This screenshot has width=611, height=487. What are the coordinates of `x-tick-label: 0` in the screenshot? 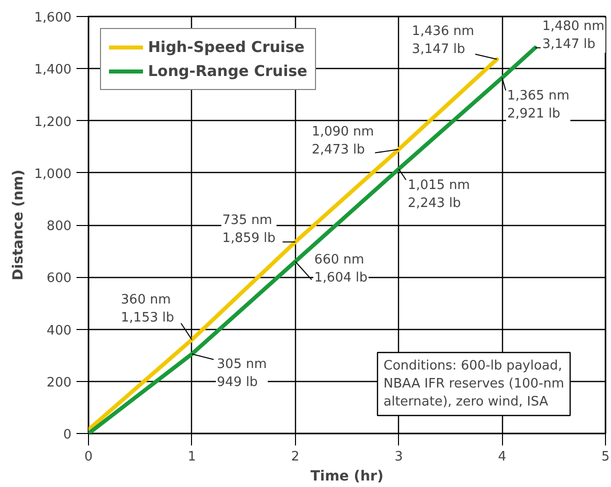 It's located at (88, 457).